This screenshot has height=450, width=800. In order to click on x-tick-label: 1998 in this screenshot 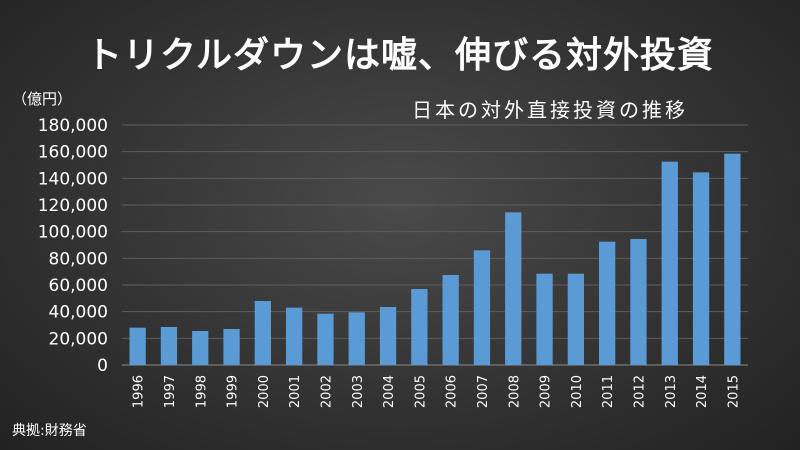, I will do `click(201, 391)`.